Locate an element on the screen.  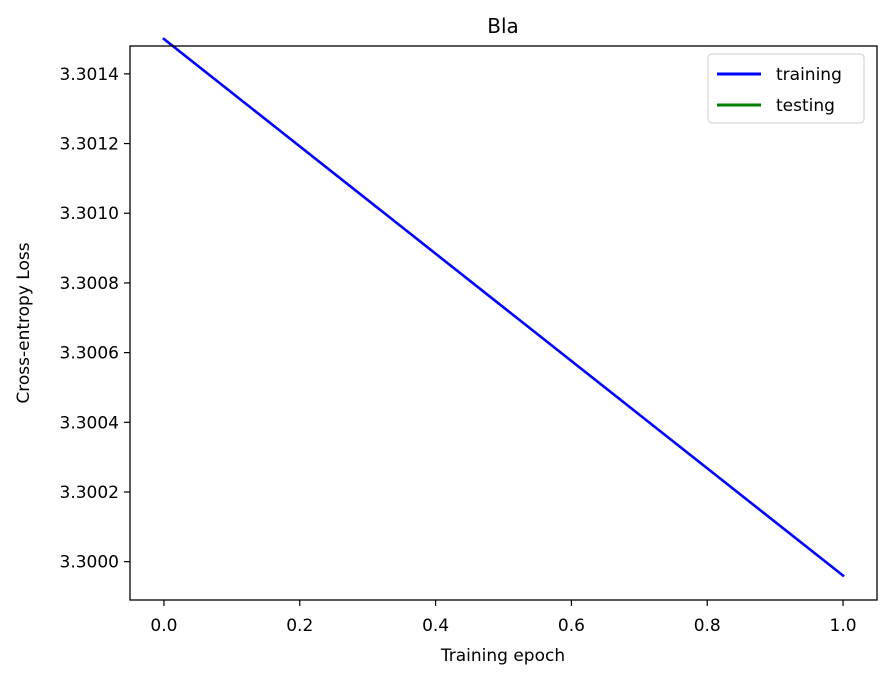
chart-title: Bla is located at coordinates (503, 26).